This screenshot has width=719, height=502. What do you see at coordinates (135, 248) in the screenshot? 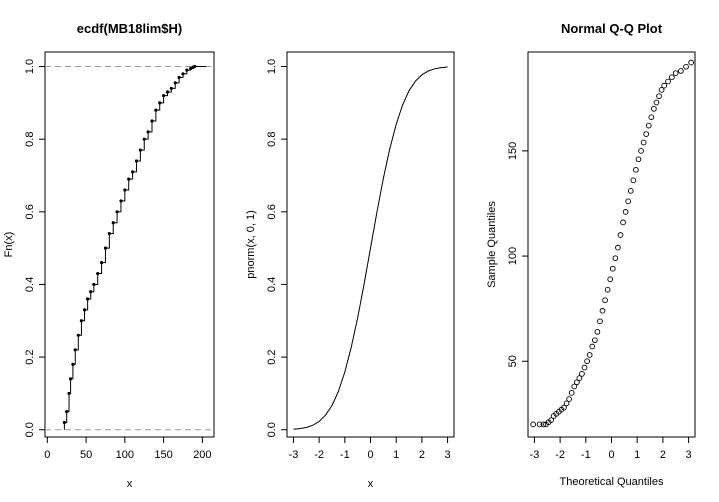
I see `ecdf-steps` at bounding box center [135, 248].